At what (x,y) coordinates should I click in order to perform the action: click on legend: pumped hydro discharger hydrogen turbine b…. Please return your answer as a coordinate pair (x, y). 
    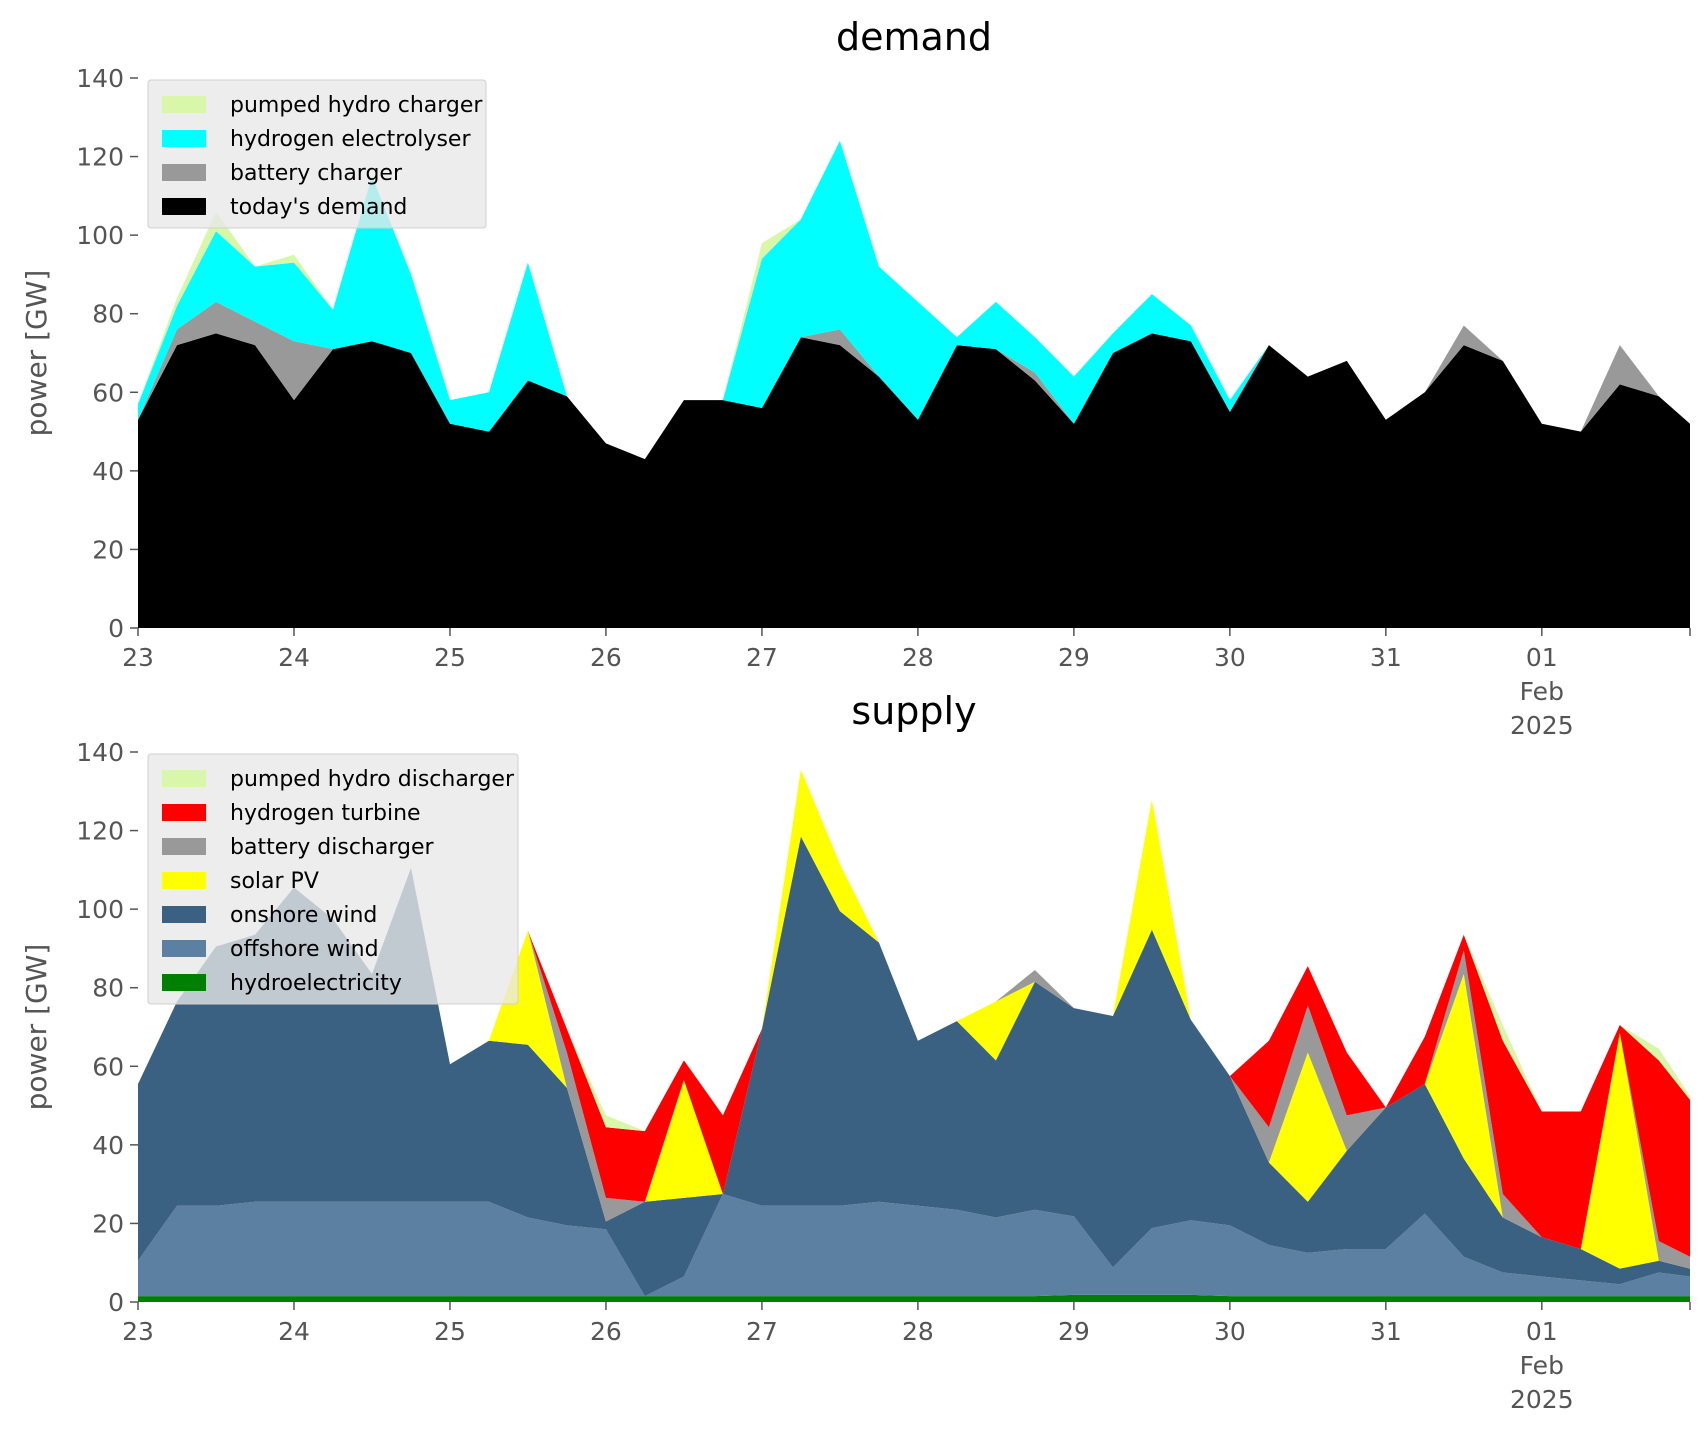
    Looking at the image, I should click on (333, 879).